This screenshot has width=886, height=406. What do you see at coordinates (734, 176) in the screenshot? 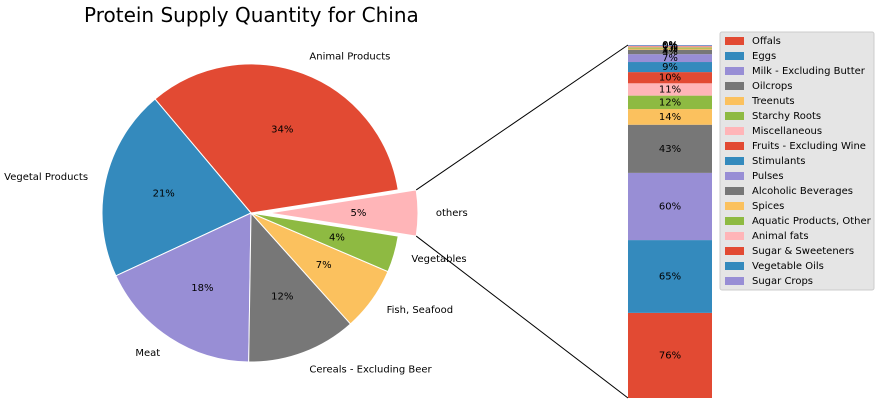
I see `legend-swatch-pulses` at bounding box center [734, 176].